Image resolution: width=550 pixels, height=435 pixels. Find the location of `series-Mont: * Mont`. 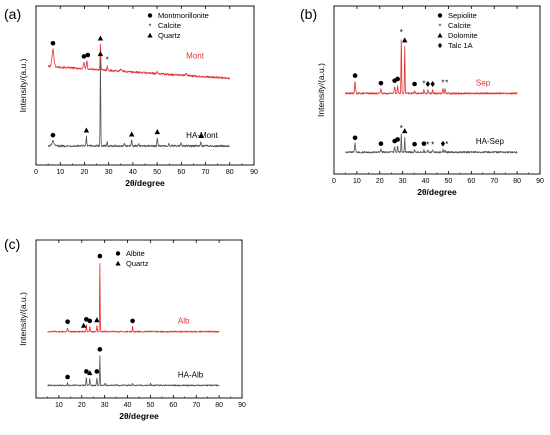

series-Mont: * Mont is located at coordinates (139, 57).